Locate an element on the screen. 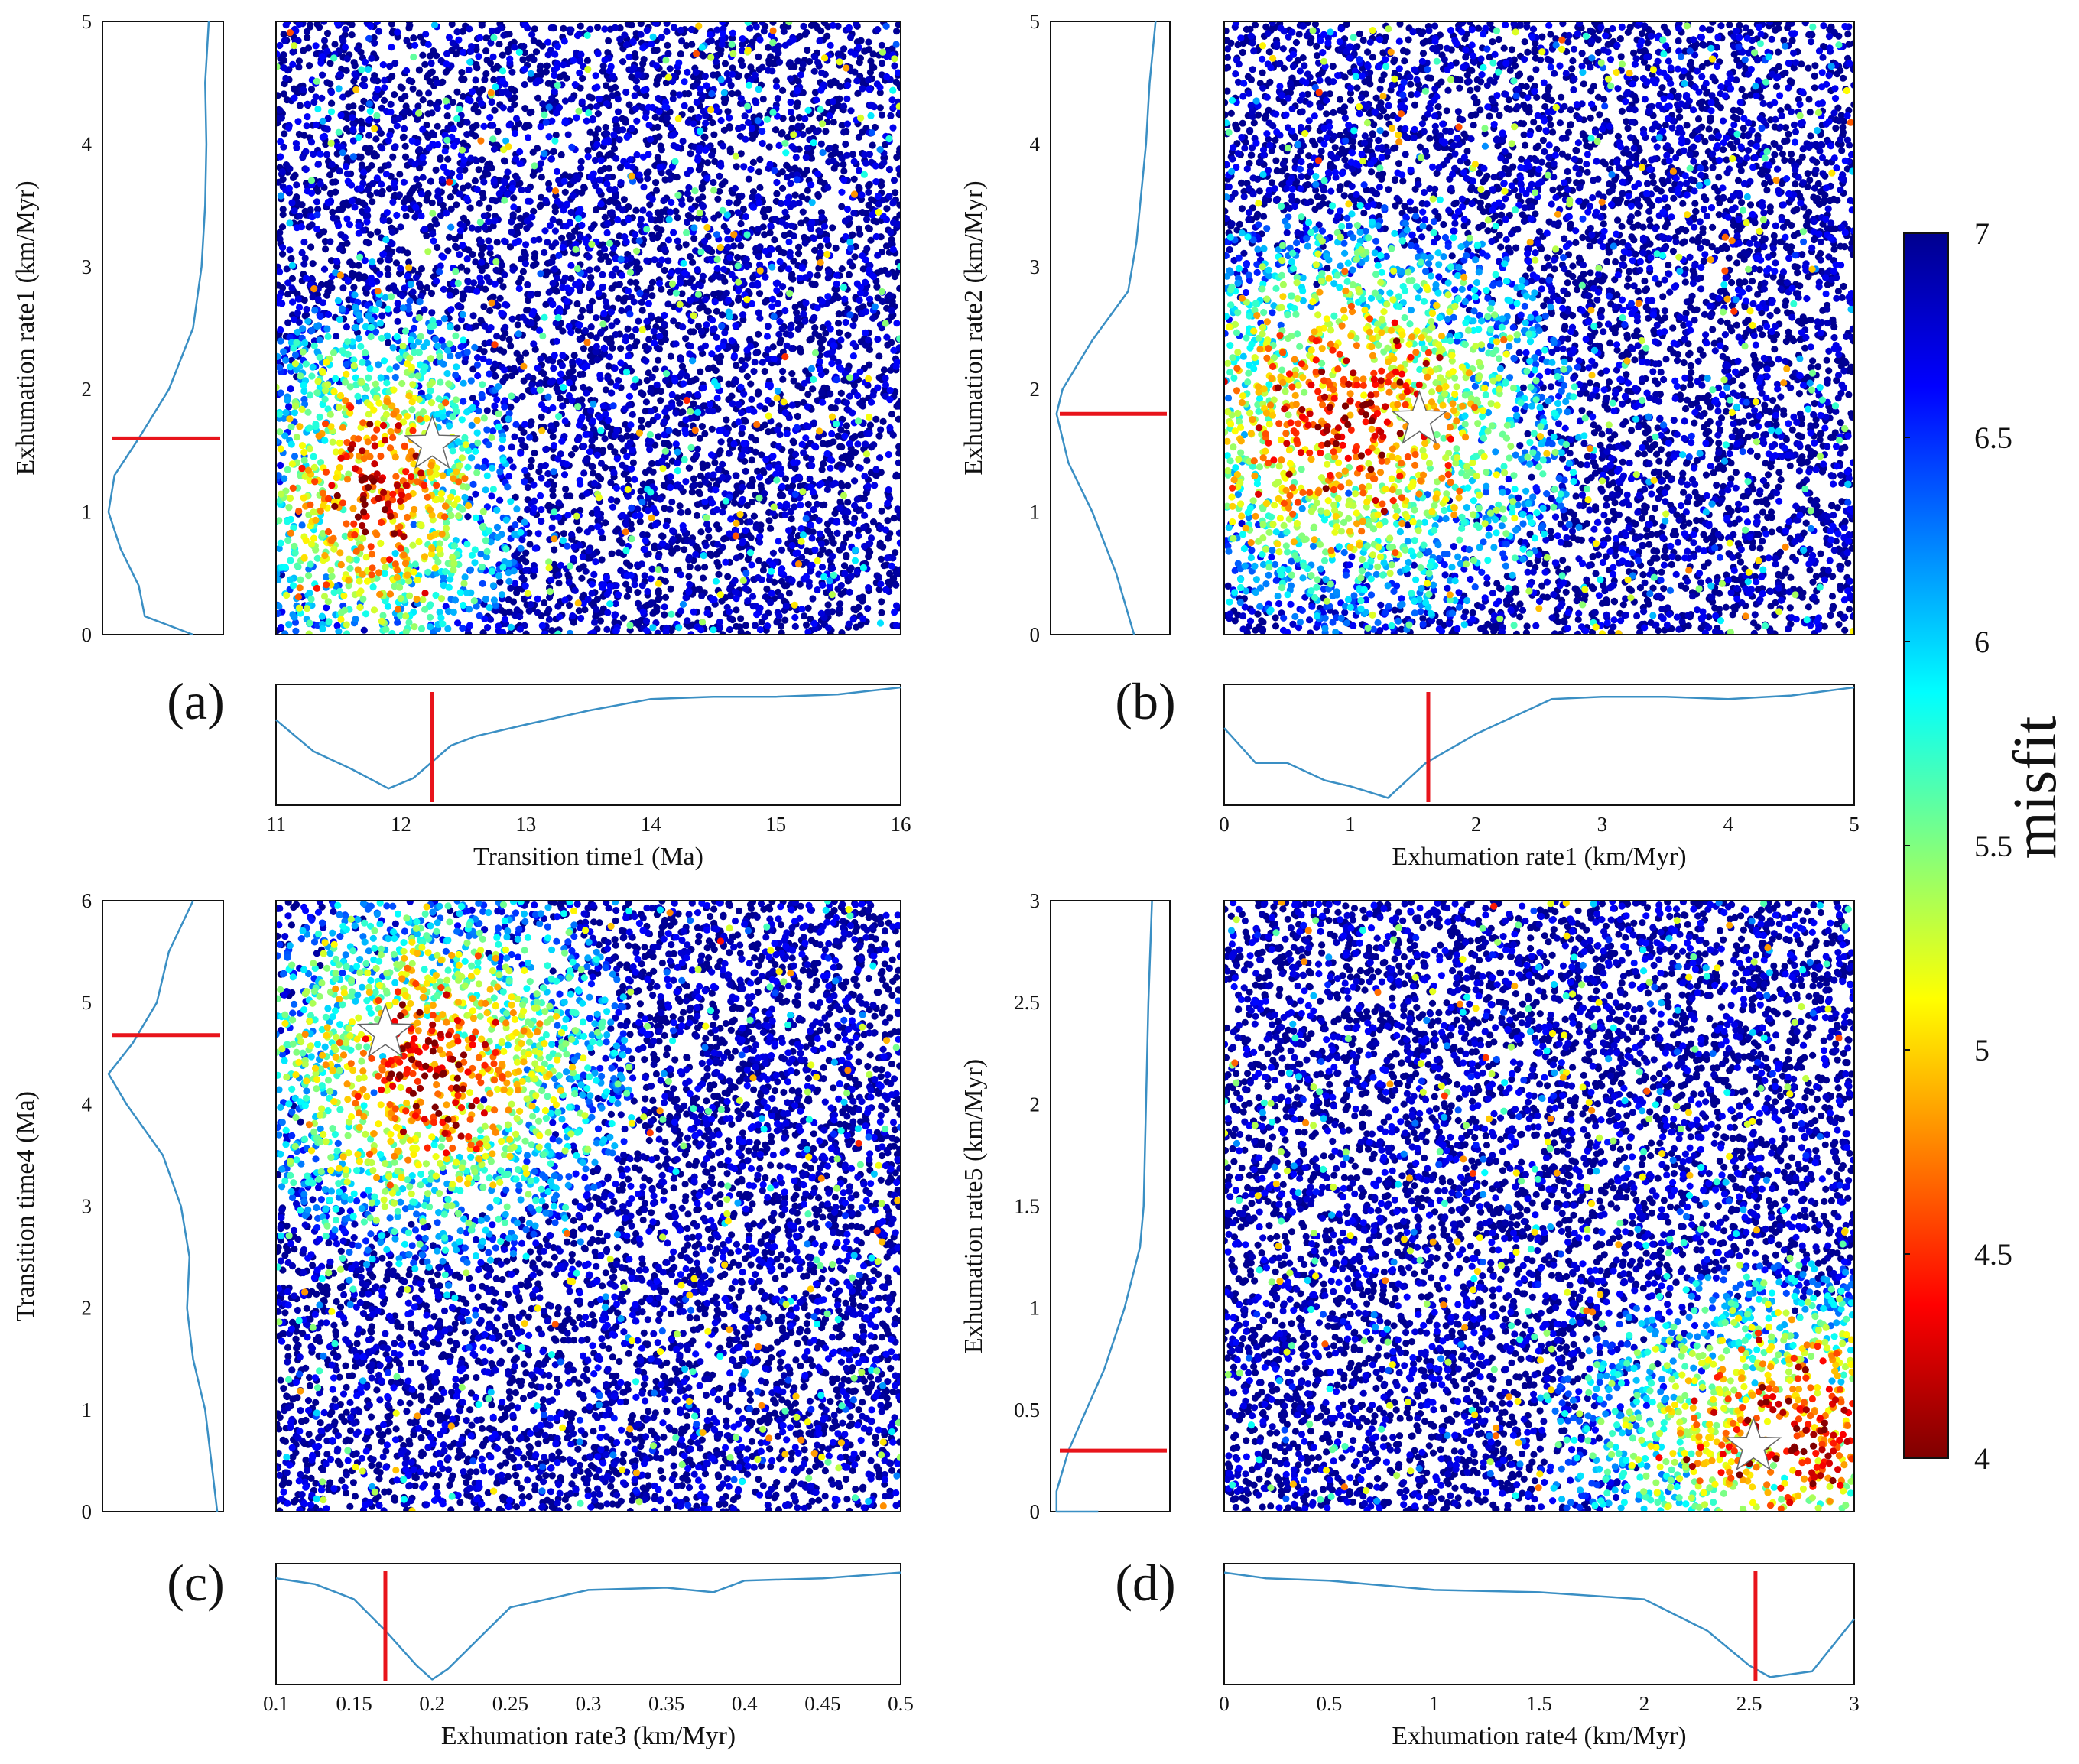 The height and width of the screenshot is (1764, 2079). x-axis-label: Transition time1 (Ma) is located at coordinates (588, 857).